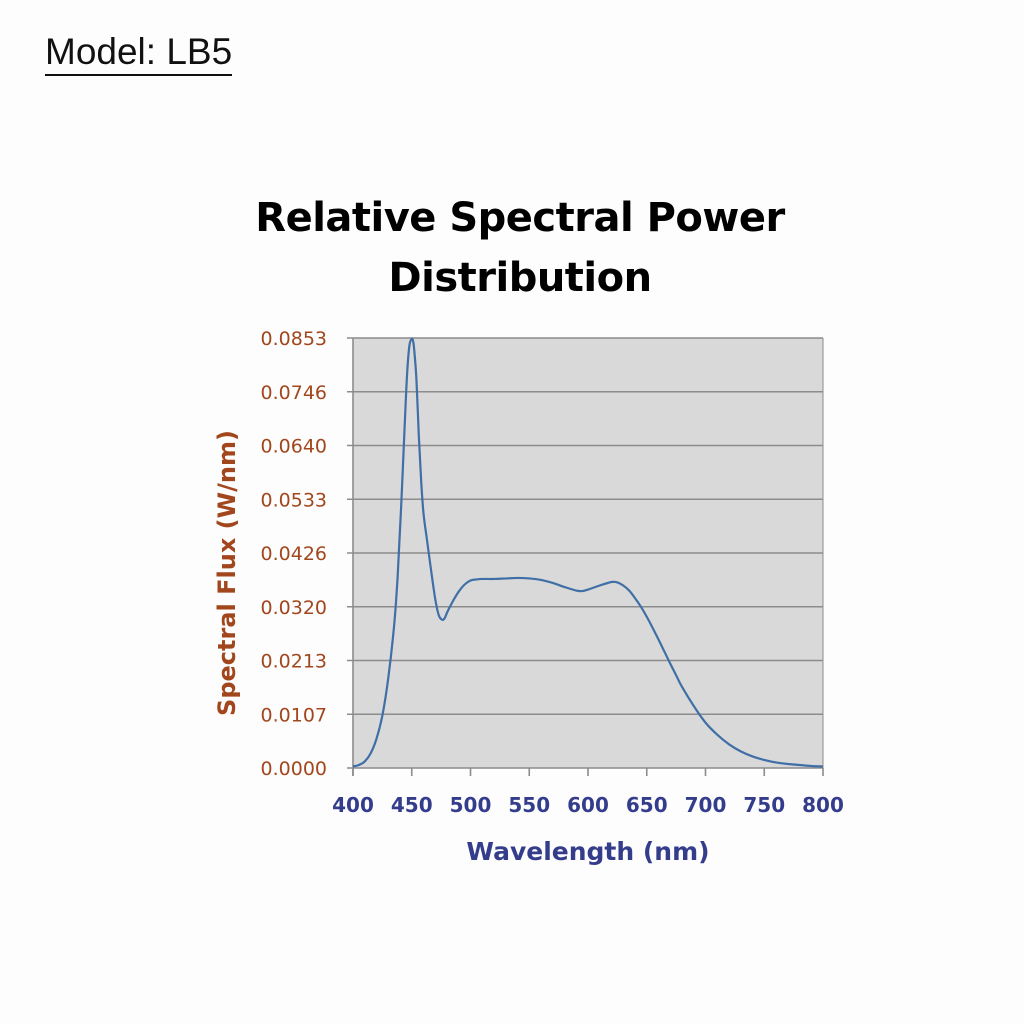 Image resolution: width=1024 pixels, height=1024 pixels. What do you see at coordinates (294, 715) in the screenshot?
I see `y-tick-label: 0.0107` at bounding box center [294, 715].